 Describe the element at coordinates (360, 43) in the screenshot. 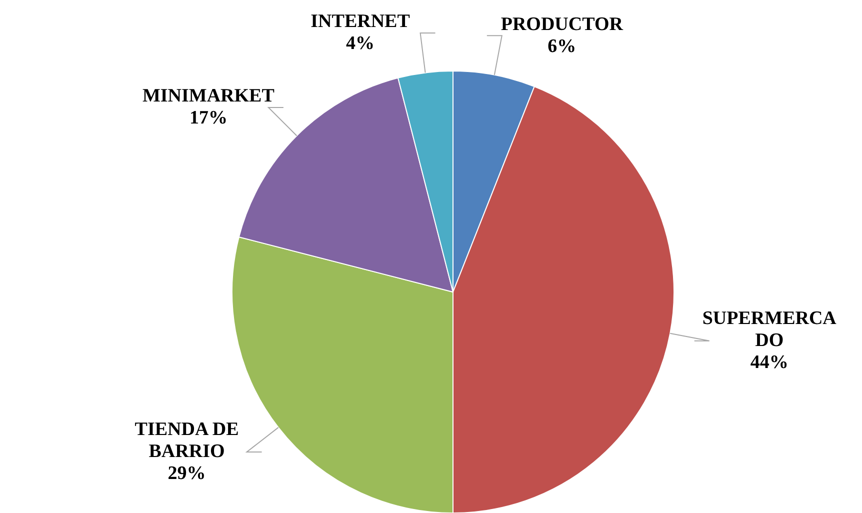

I see `data-label: 4%` at that location.